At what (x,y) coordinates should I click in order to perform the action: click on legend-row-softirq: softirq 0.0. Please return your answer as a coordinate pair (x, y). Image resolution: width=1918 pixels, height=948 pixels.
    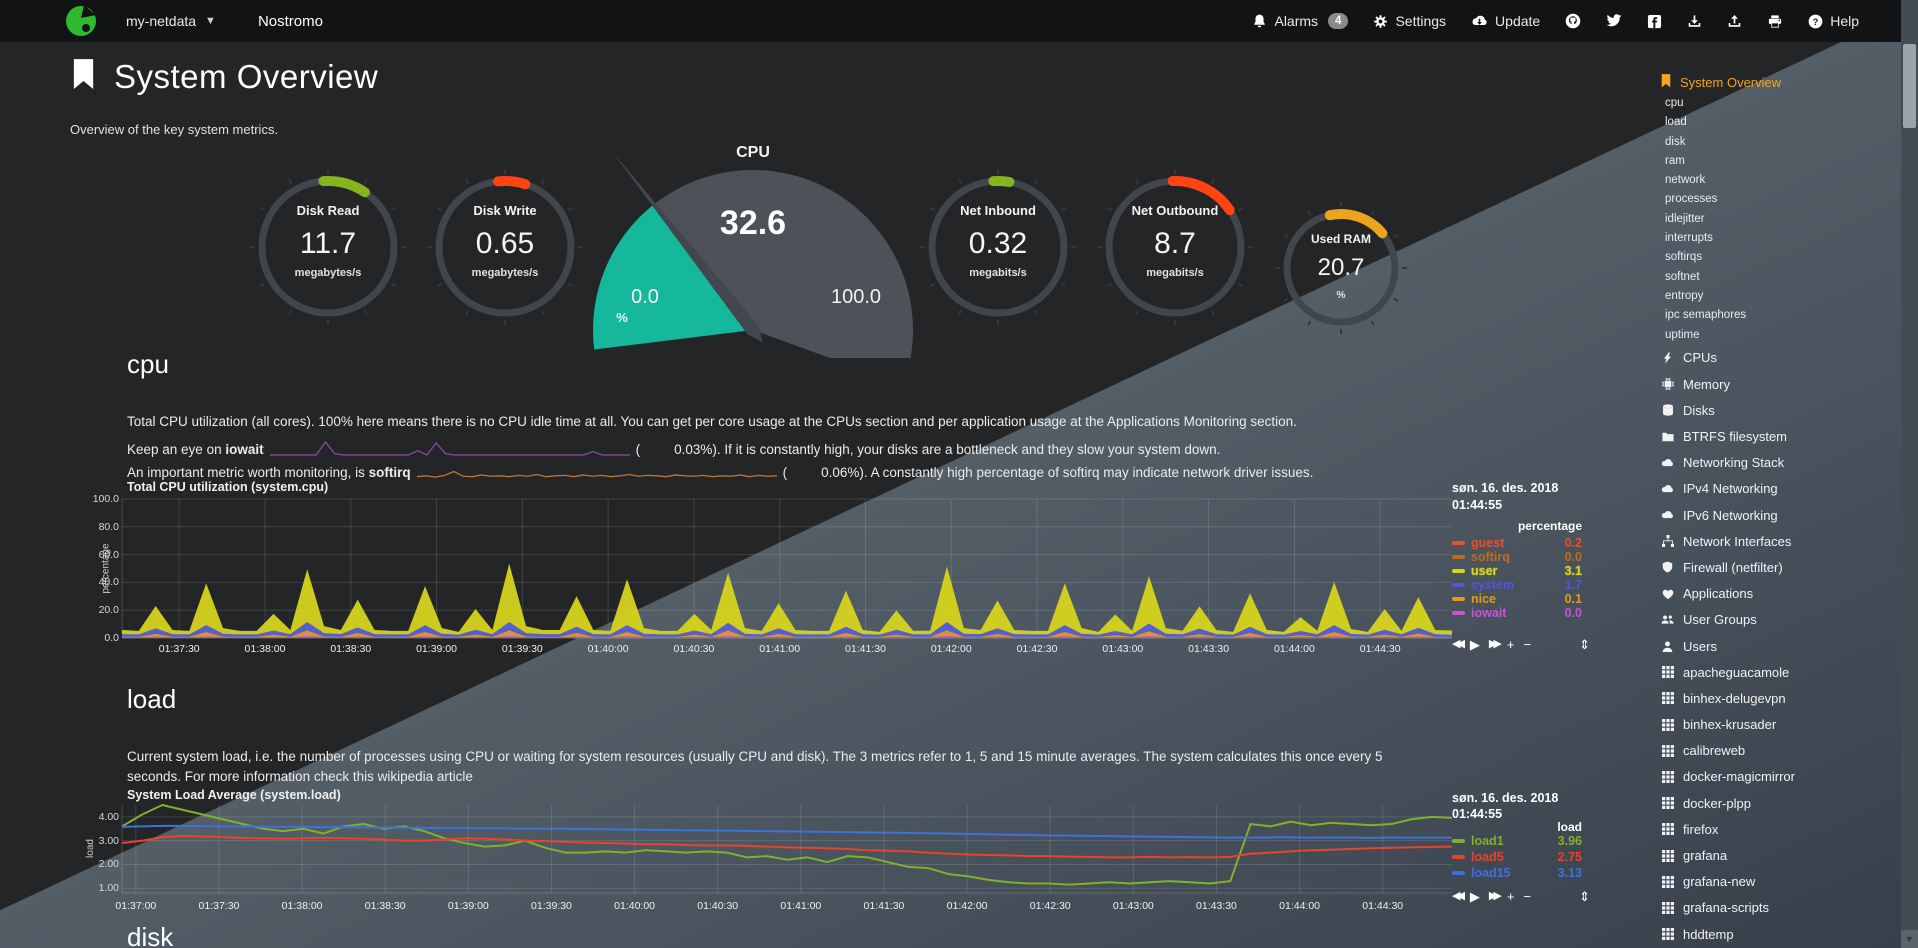
    Looking at the image, I should click on (1517, 557).